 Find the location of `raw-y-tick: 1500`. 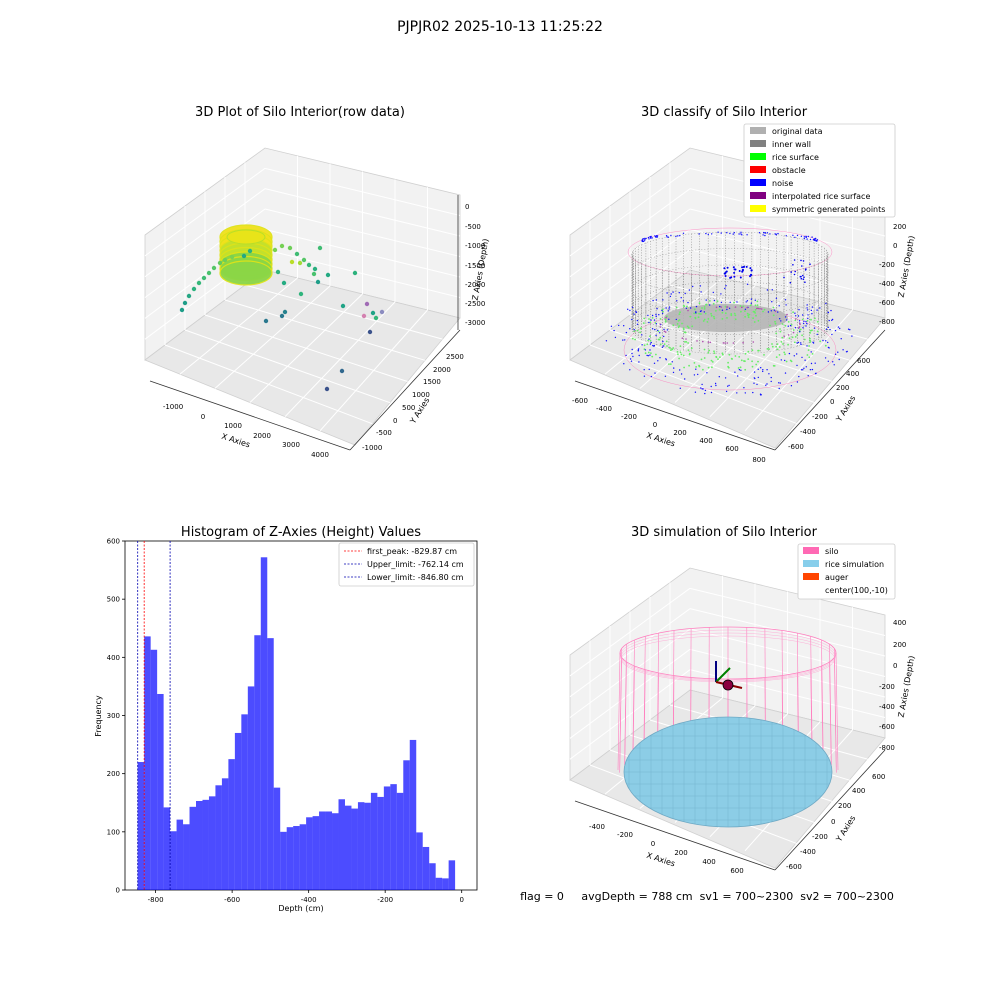

raw-y-tick: 1500 is located at coordinates (432, 382).